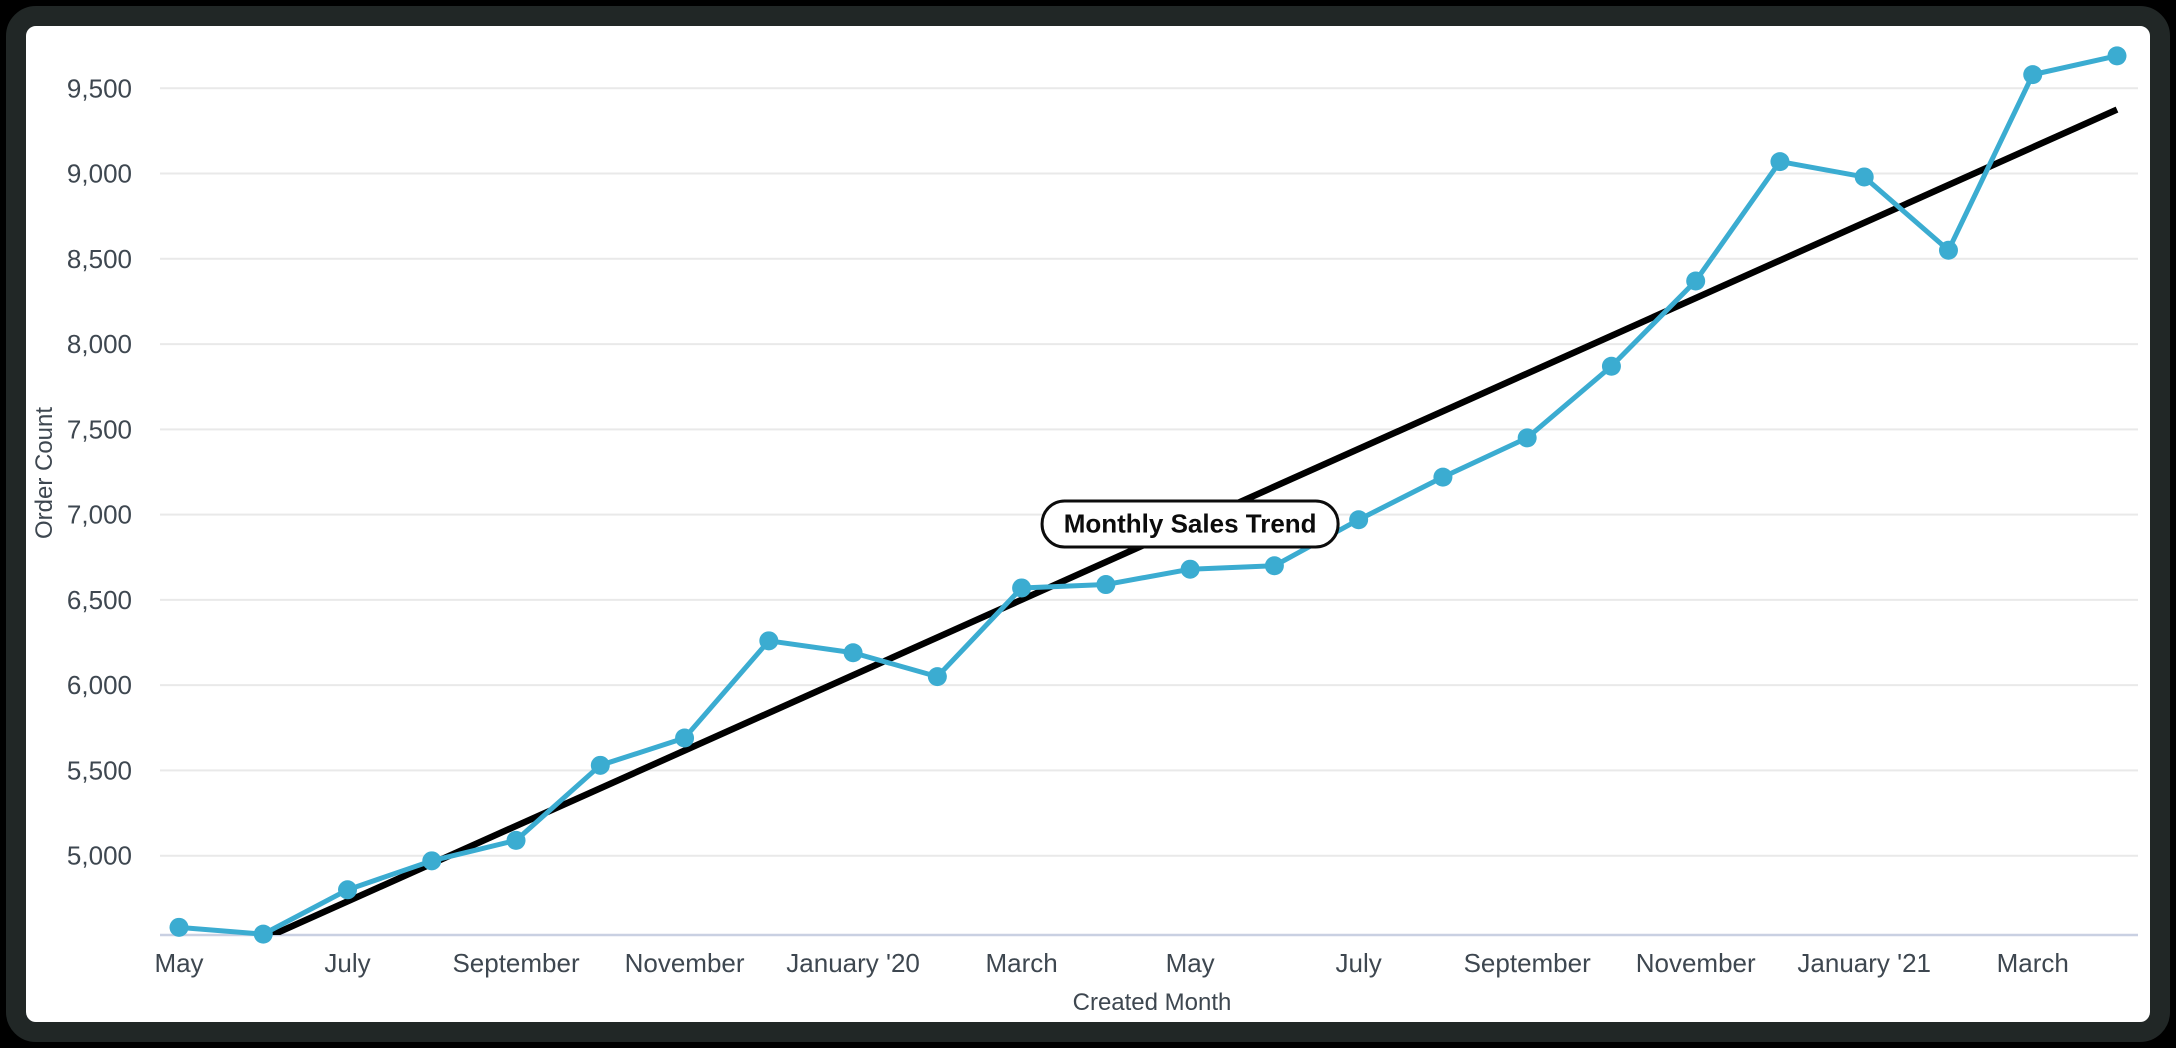  What do you see at coordinates (99, 88) in the screenshot?
I see `y-tick-label: 9,500` at bounding box center [99, 88].